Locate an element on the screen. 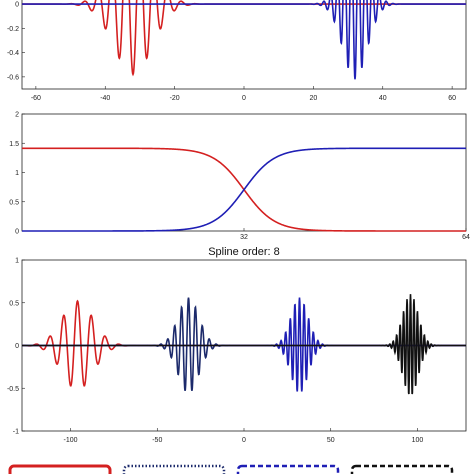 The height and width of the screenshot is (474, 474). legend-box-navy is located at coordinates (174, 469).